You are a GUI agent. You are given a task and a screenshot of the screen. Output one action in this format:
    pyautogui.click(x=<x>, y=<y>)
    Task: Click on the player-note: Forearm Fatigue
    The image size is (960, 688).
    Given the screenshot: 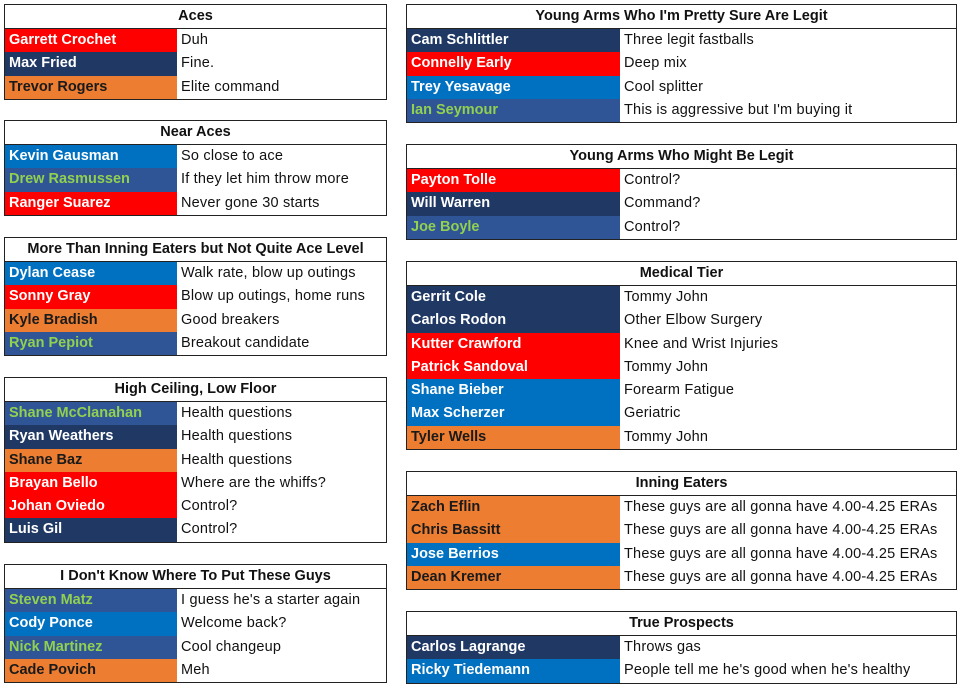 What is the action you would take?
    pyautogui.click(x=679, y=390)
    